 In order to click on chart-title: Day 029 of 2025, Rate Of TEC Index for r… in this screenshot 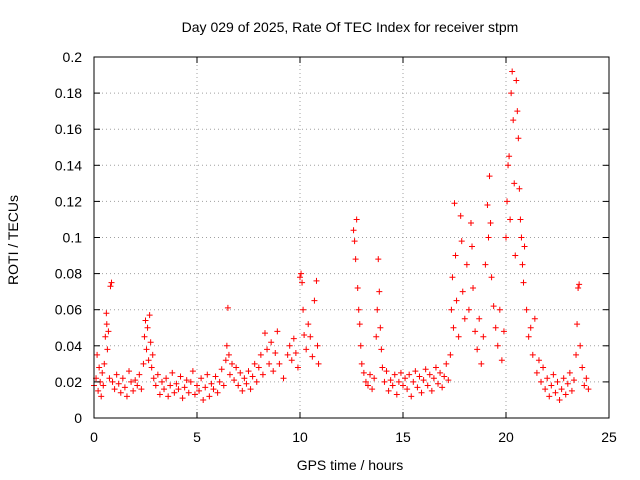, I will do `click(350, 27)`.